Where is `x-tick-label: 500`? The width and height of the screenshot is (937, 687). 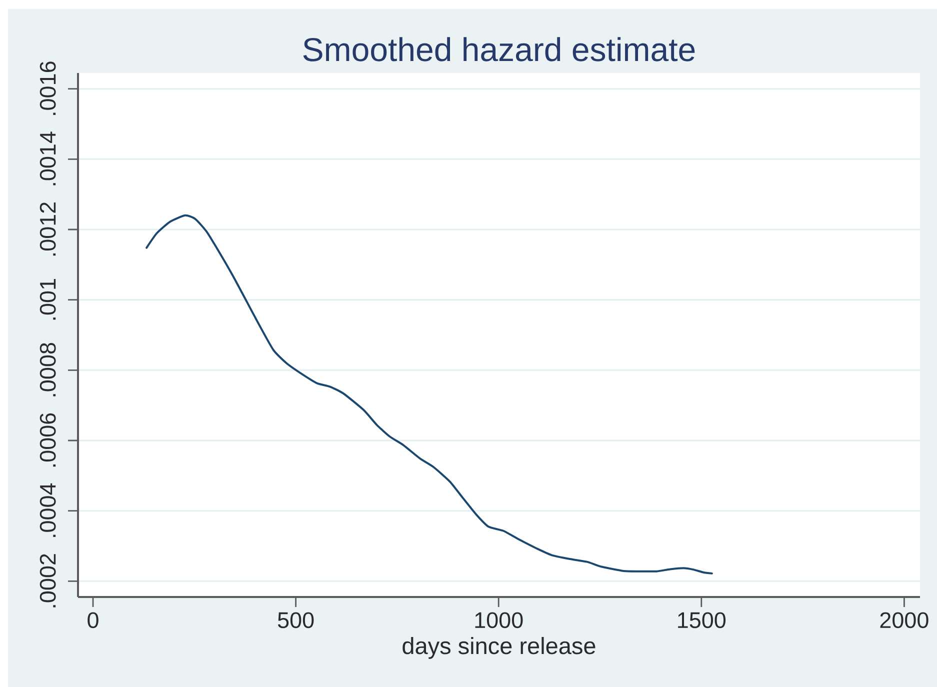 x-tick-label: 500 is located at coordinates (296, 620).